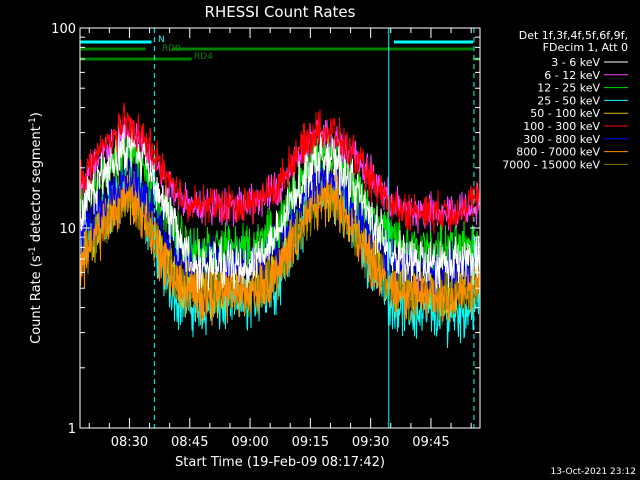 The height and width of the screenshot is (480, 640). What do you see at coordinates (565, 113) in the screenshot?
I see `legend-entry-label: 50 - 100 keV` at bounding box center [565, 113].